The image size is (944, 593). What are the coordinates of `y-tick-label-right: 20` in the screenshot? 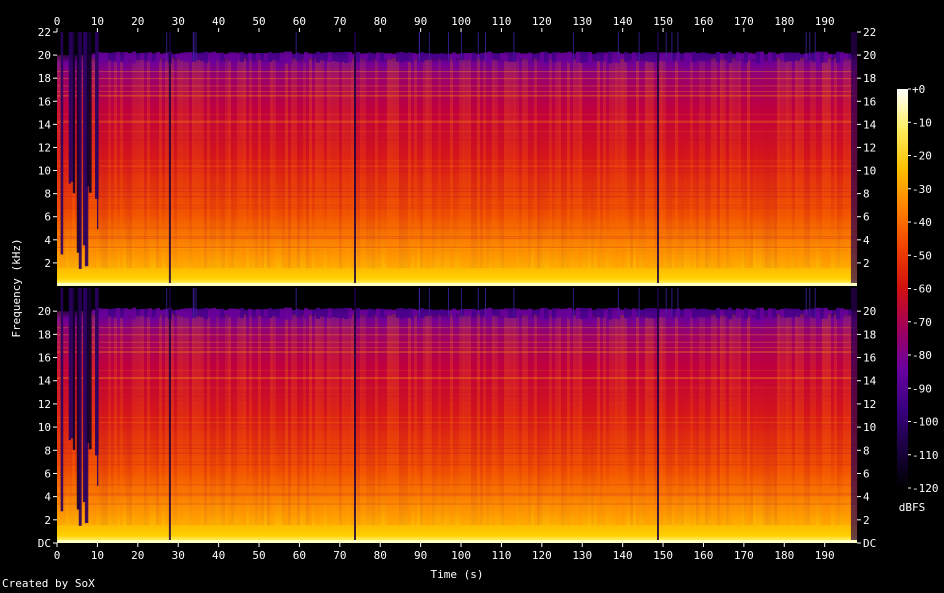 It's located at (869, 311).